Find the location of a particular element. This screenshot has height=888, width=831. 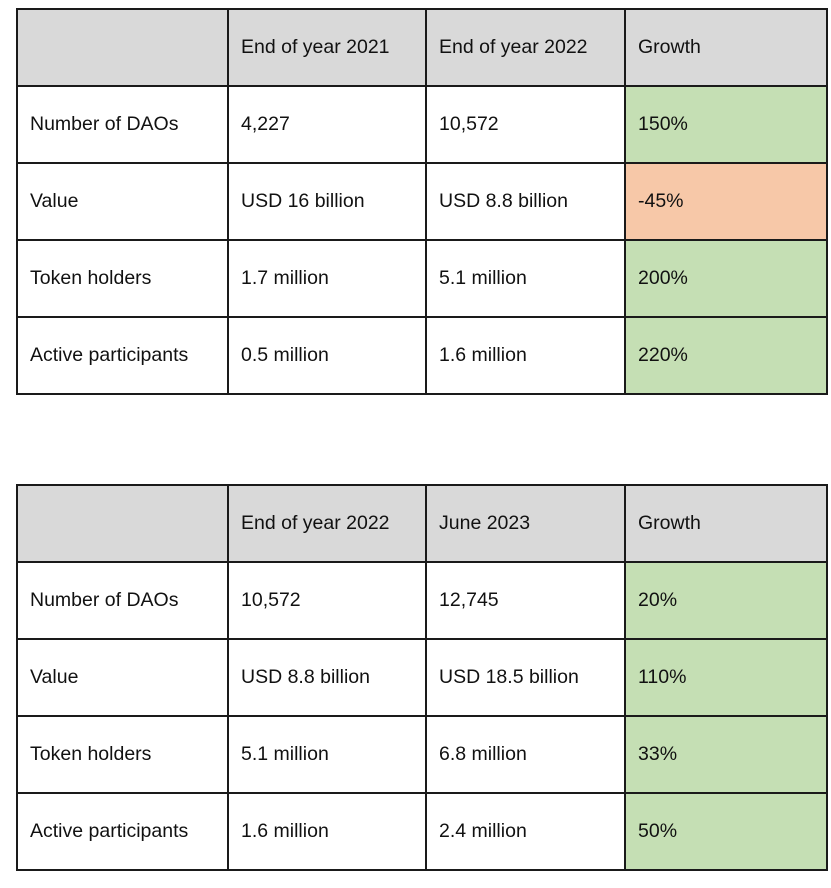

end-value: 12,745 is located at coordinates (525, 600).